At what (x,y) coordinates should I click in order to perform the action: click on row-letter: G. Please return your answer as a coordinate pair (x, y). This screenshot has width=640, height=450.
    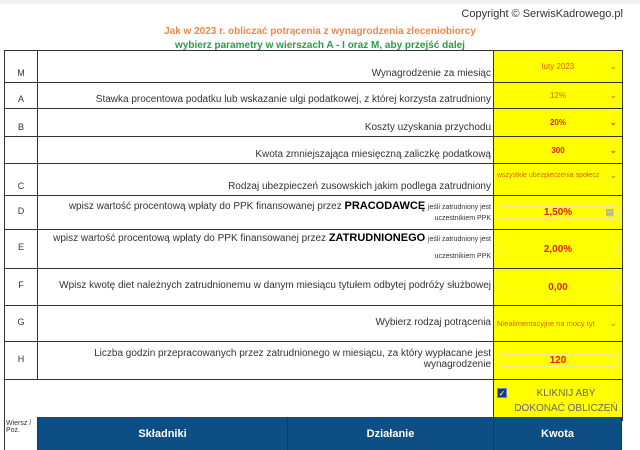
    Looking at the image, I should click on (21, 323).